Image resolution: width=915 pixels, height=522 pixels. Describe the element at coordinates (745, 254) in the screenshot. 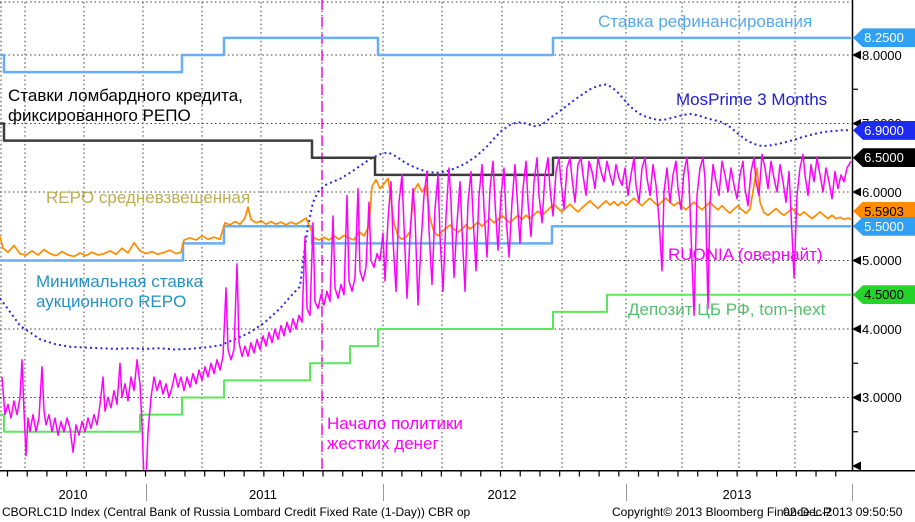

I see `series-label-ruonia: RUONIA (овернайт)` at that location.